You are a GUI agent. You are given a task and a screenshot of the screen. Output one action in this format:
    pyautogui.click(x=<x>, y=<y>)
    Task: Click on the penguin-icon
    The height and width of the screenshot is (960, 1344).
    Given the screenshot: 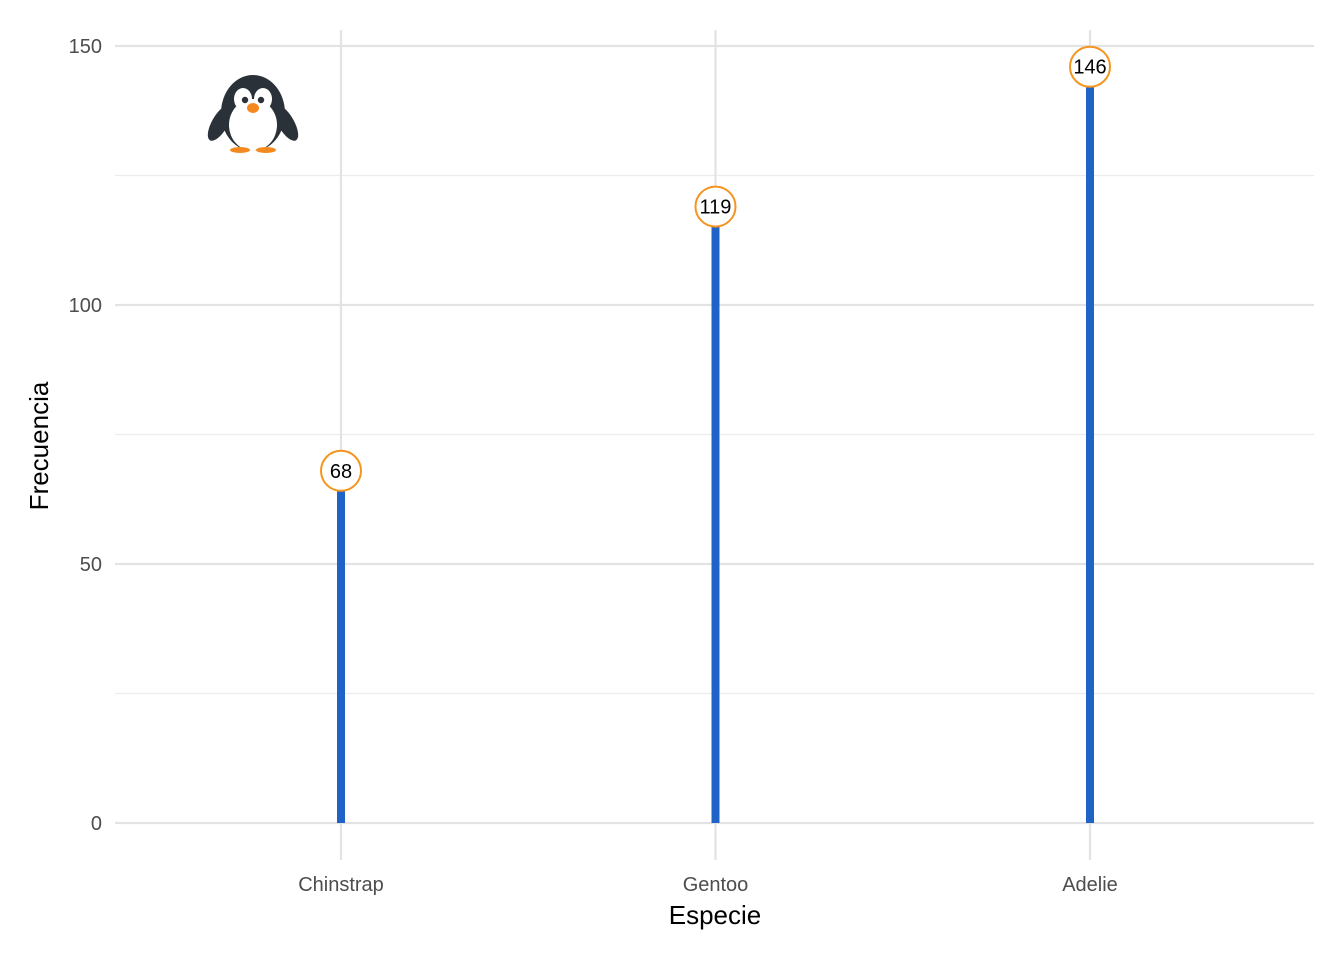 What is the action you would take?
    pyautogui.click(x=253, y=114)
    